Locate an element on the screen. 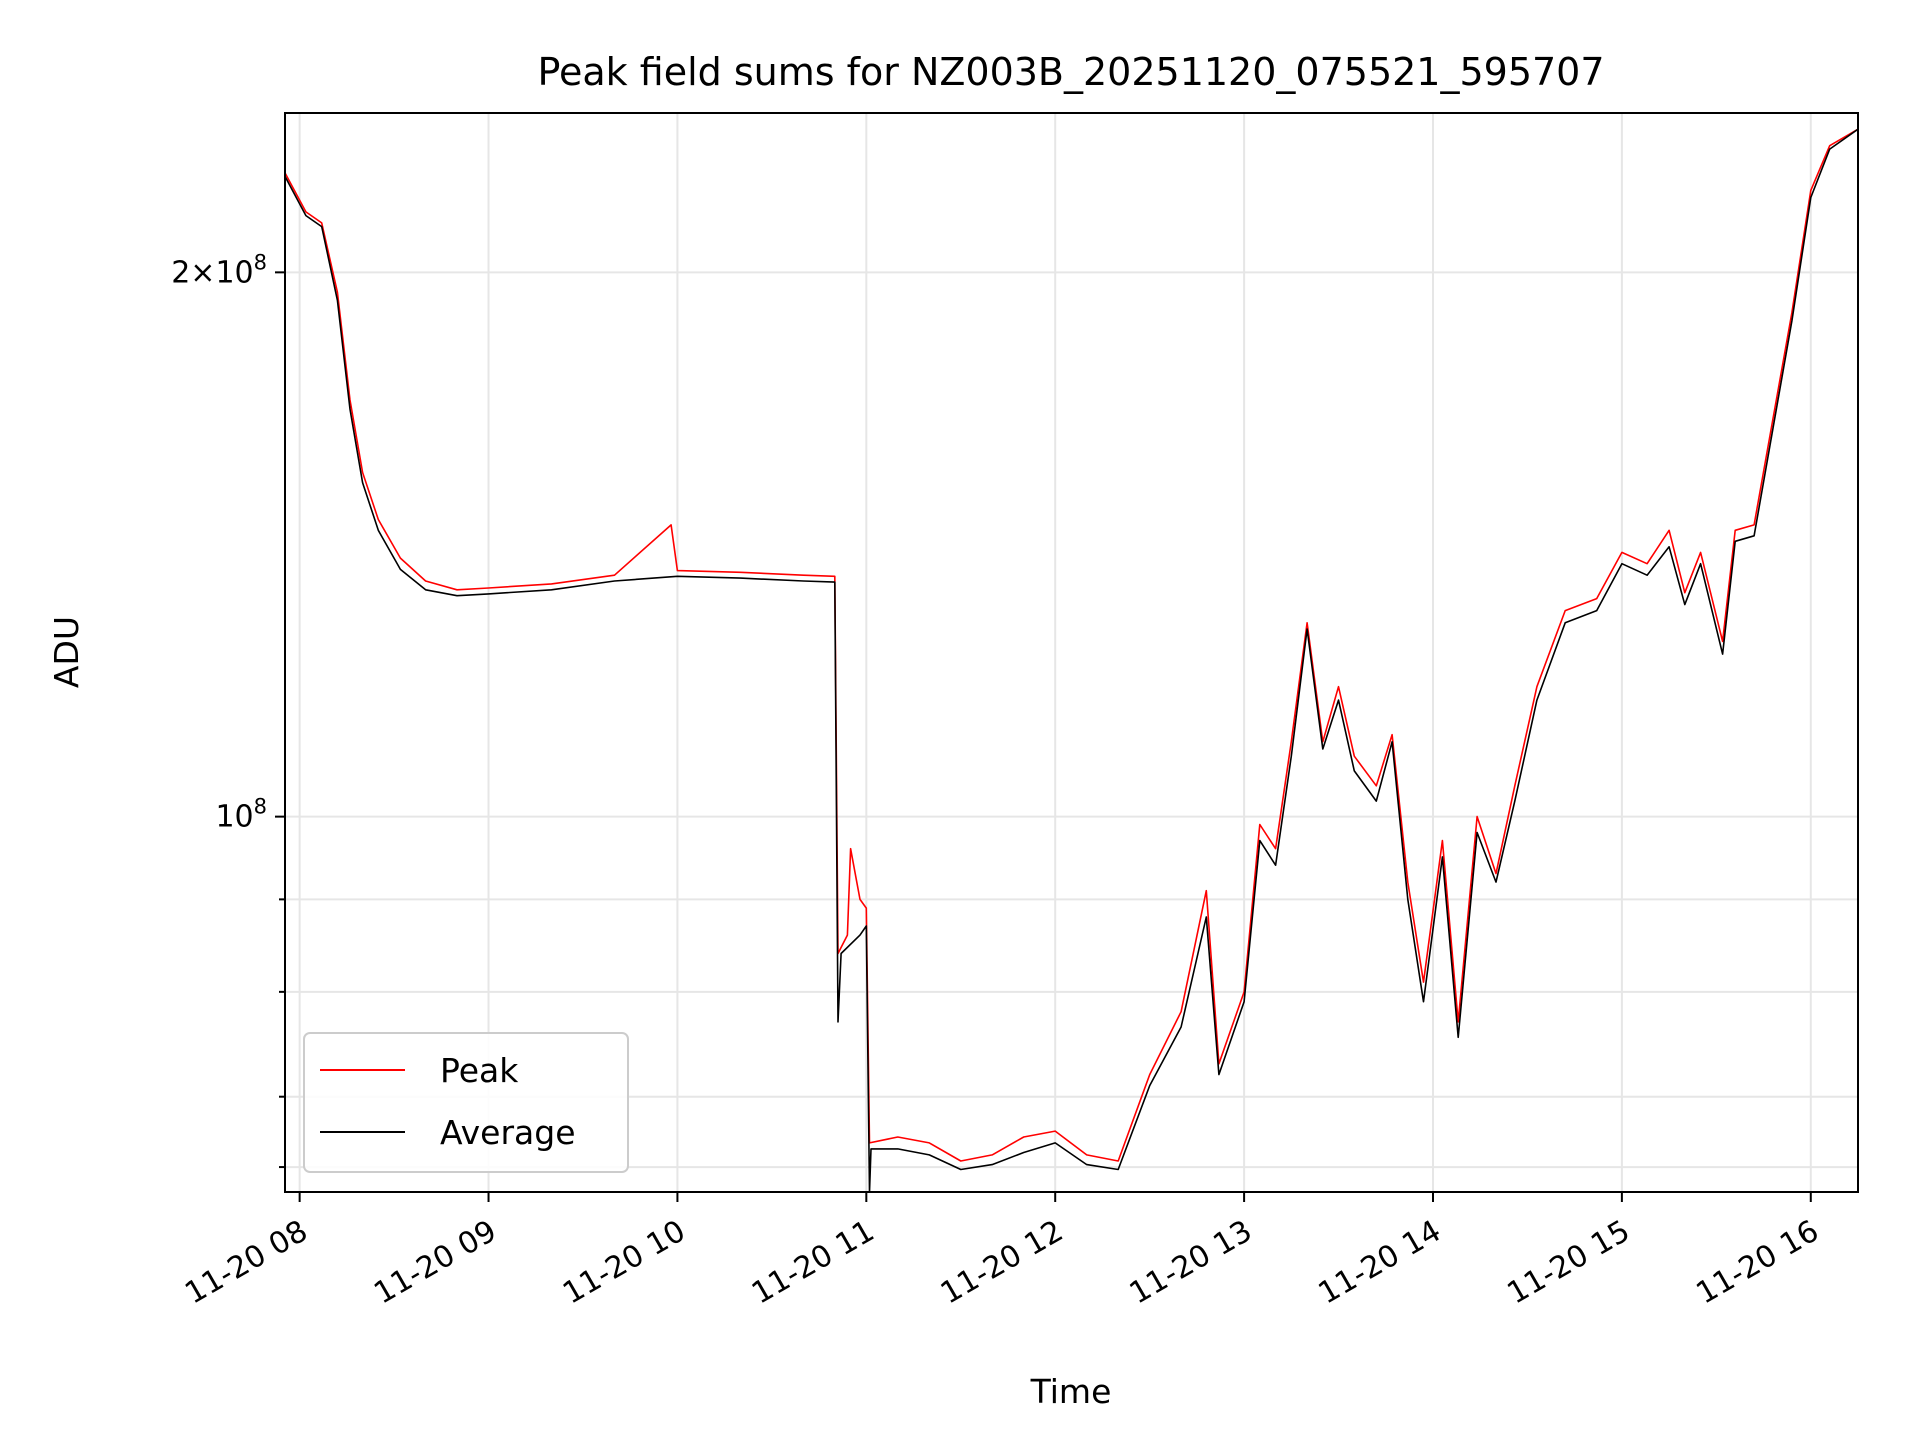 The width and height of the screenshot is (1920, 1440). legend-label-peak: Peak is located at coordinates (479, 1070).